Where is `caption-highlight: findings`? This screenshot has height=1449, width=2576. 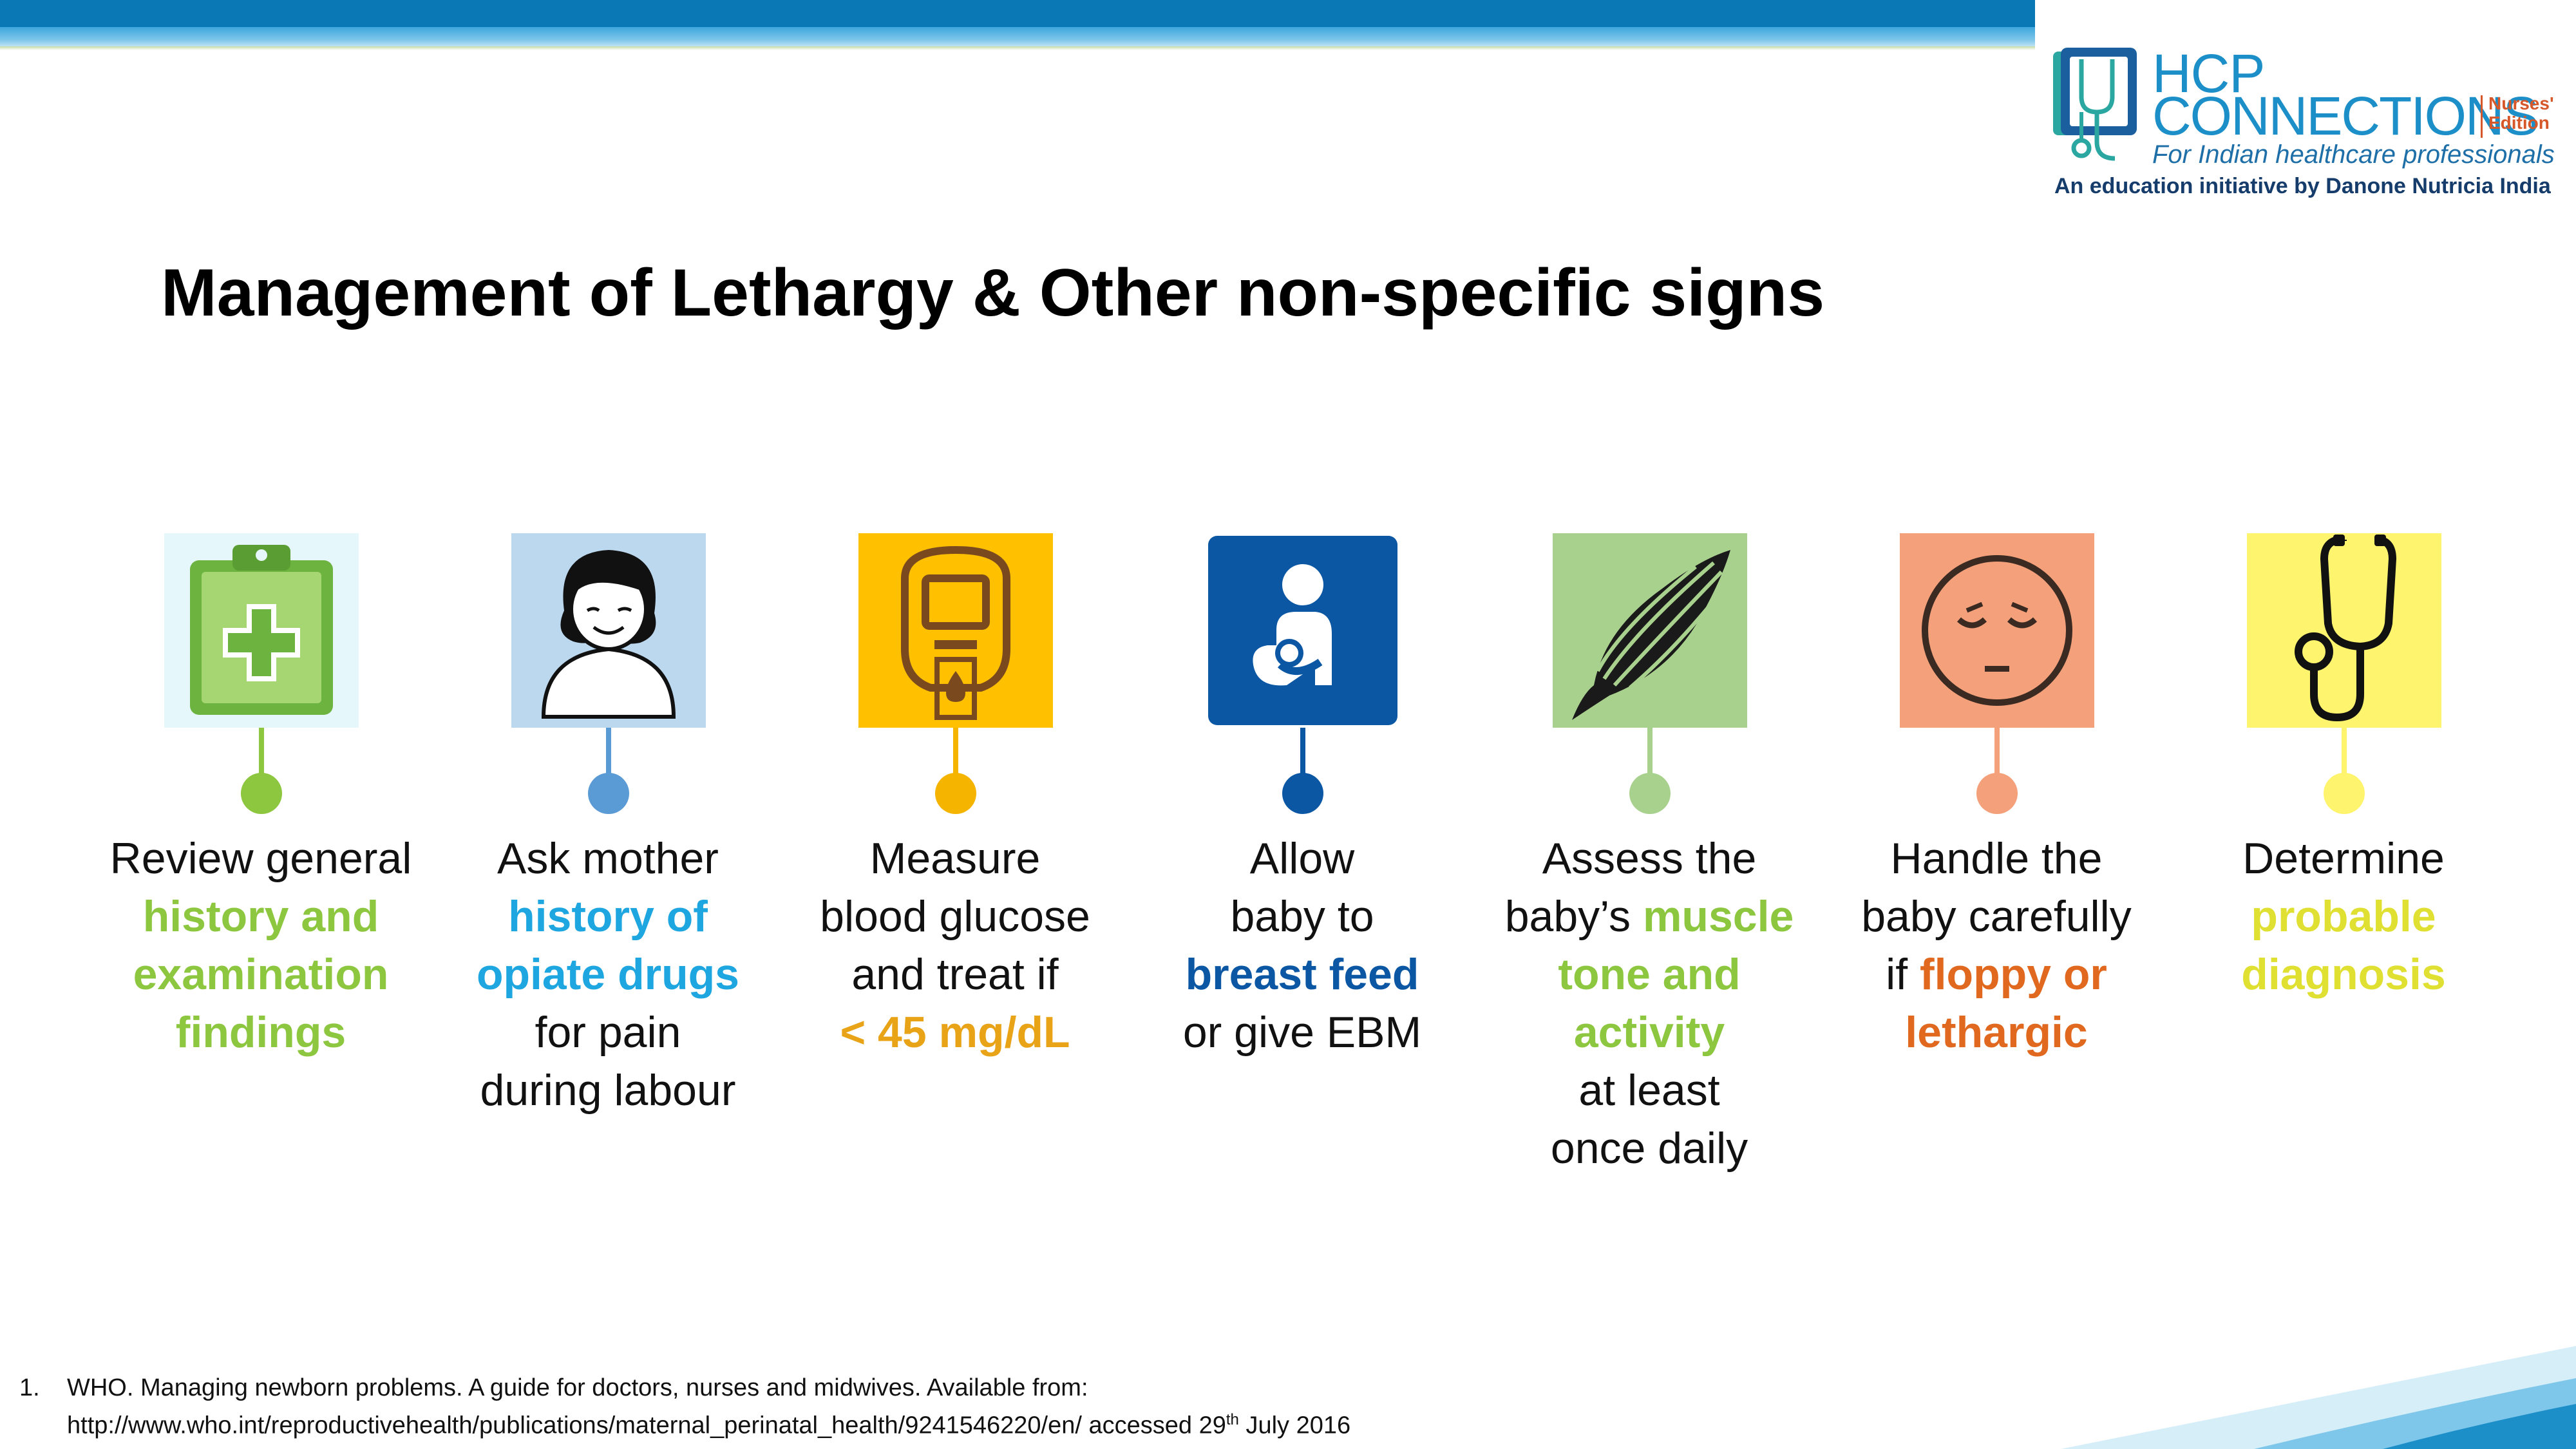 caption-highlight: findings is located at coordinates (261, 1032).